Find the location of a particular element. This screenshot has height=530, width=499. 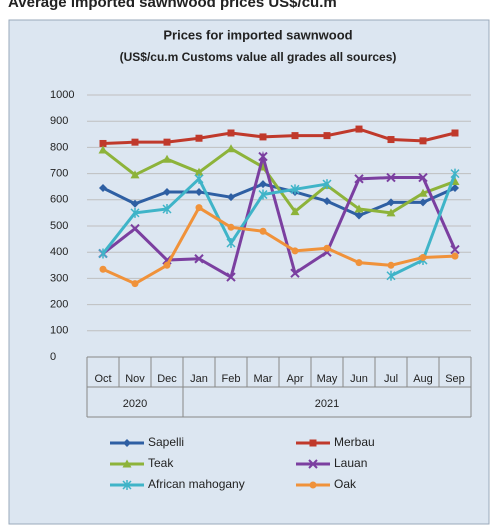

x-tick-label: Dec is located at coordinates (167, 379).